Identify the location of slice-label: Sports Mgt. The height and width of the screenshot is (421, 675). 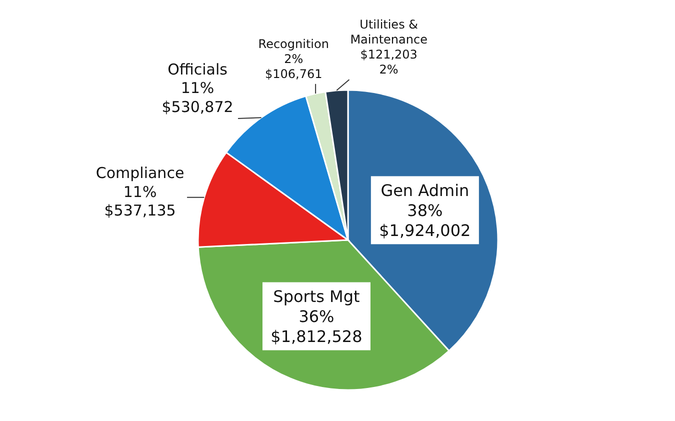
(316, 296).